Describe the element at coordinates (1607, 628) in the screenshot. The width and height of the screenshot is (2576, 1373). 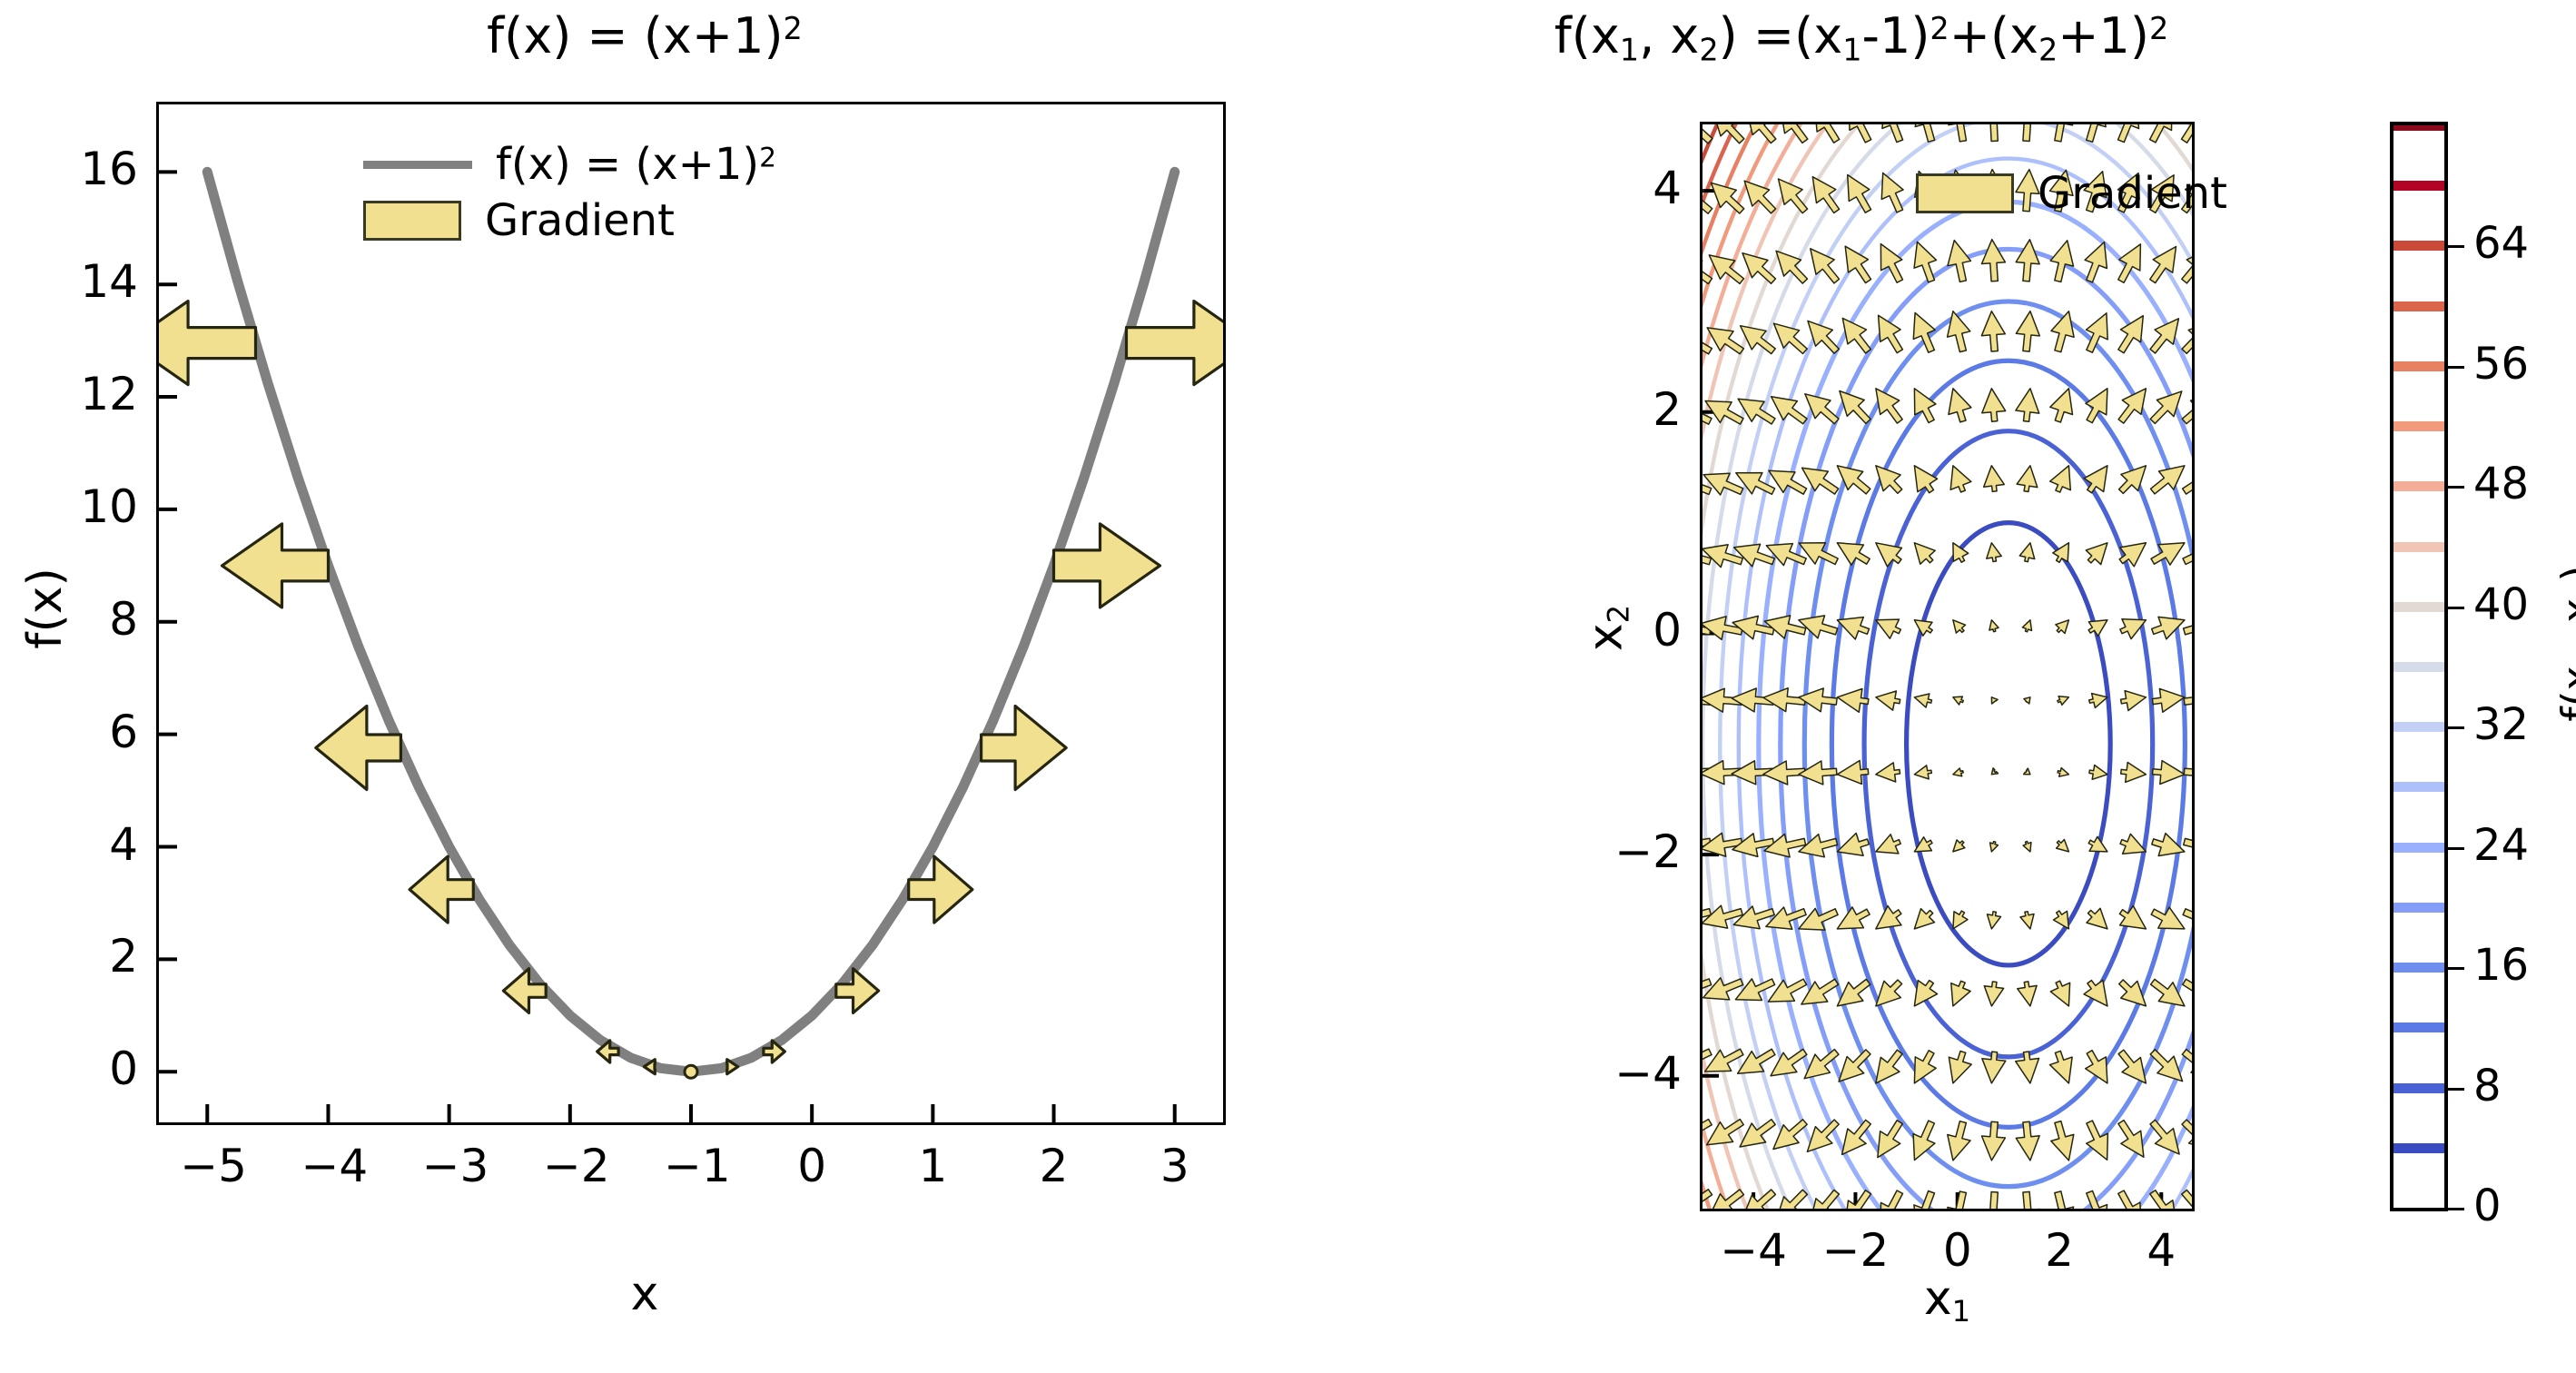
I see `right-yaxis-label: x2` at that location.